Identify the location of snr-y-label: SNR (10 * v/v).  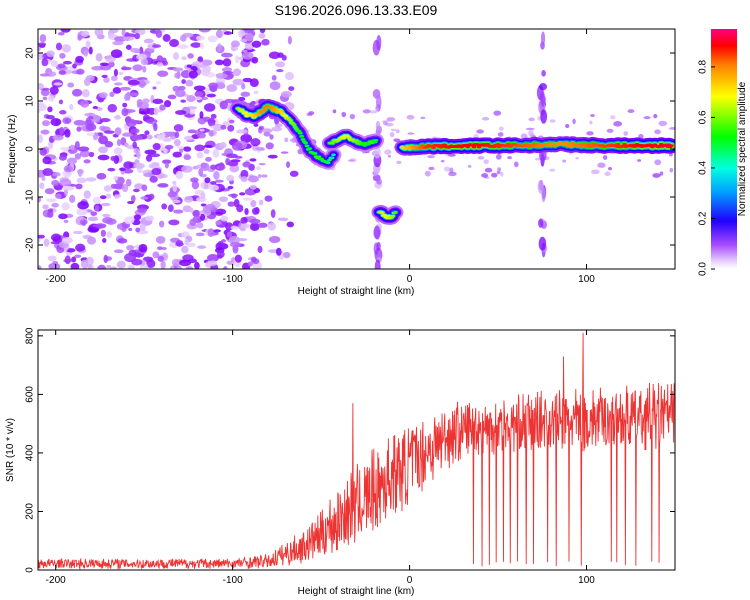
(10, 450).